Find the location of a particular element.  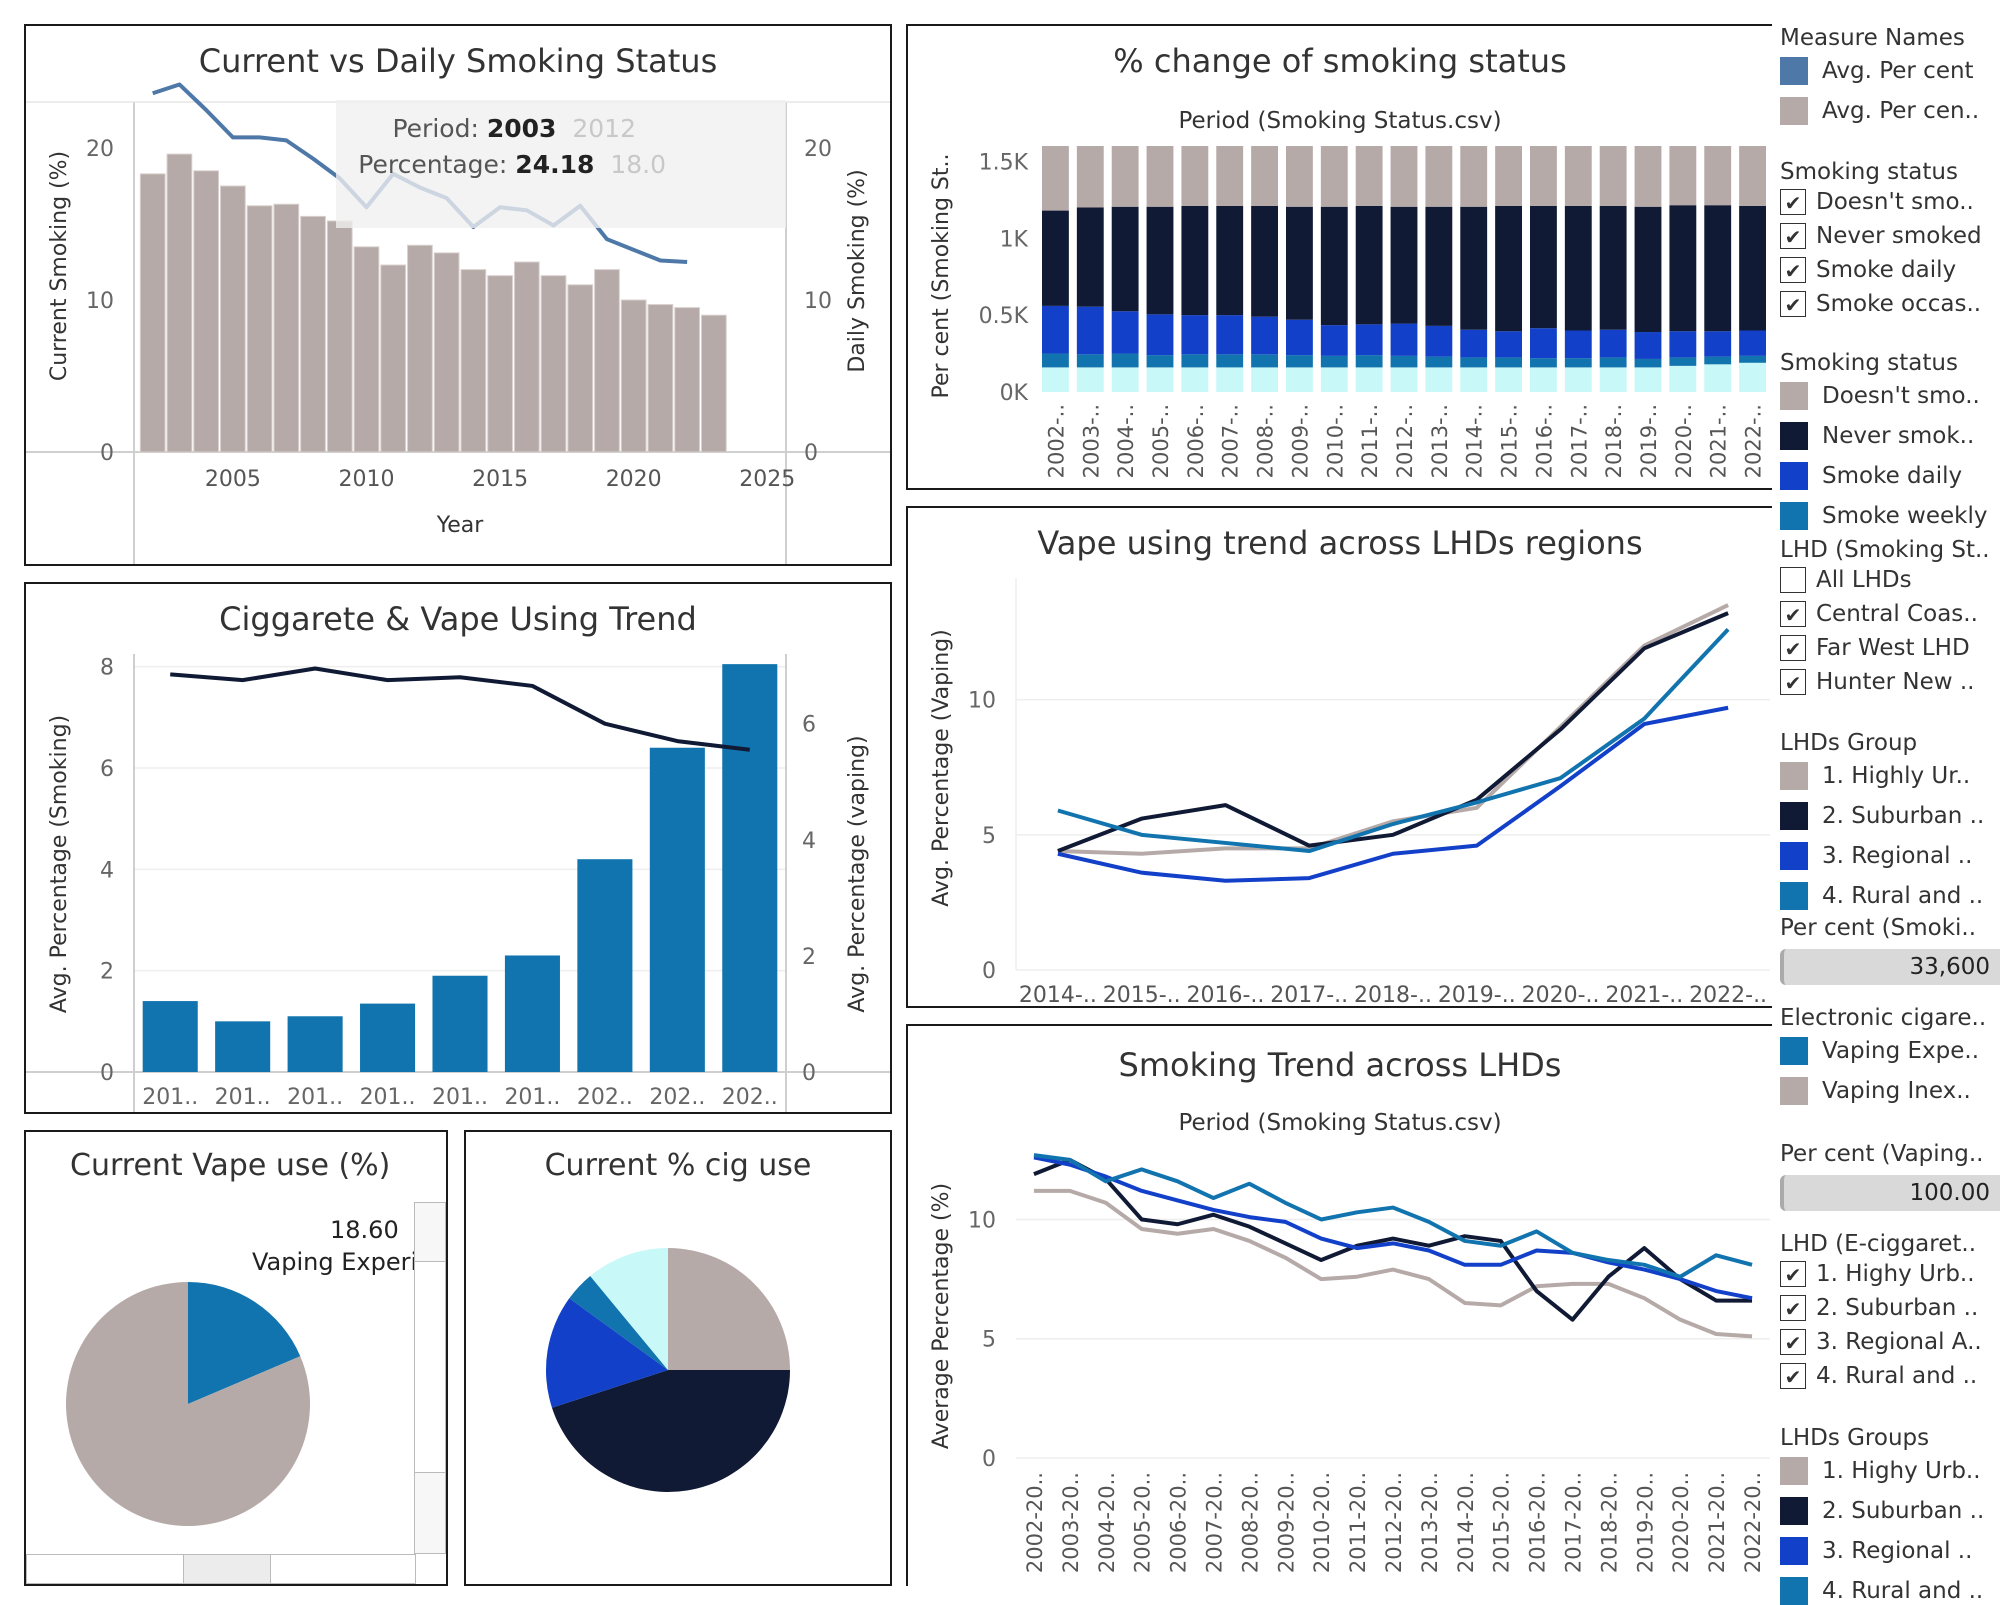

filter-checkbox-item: ✔ Smoke occas.. is located at coordinates (1890, 304).